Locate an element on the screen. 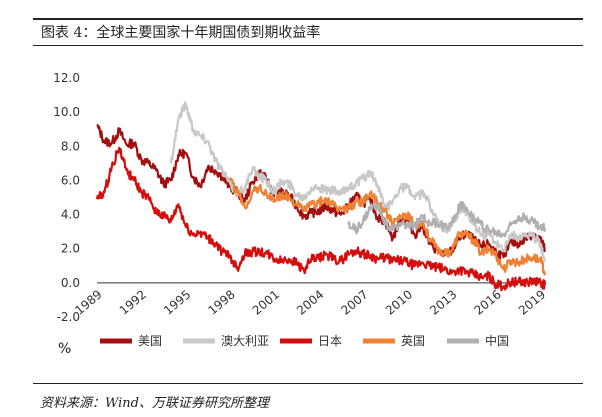 The width and height of the screenshot is (602, 417). x-tick-label: 2004 is located at coordinates (310, 302).